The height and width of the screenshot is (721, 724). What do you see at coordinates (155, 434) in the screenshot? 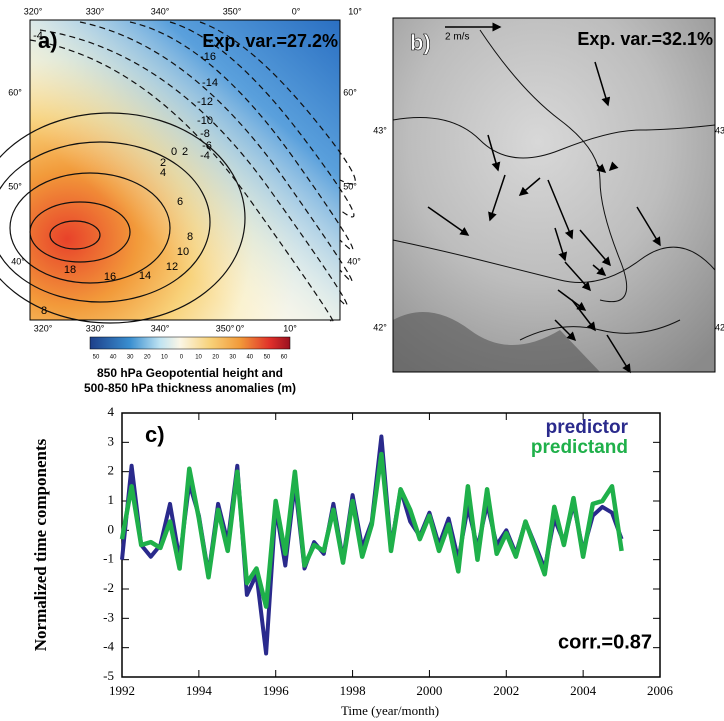
I see `panel-label: c)` at bounding box center [155, 434].